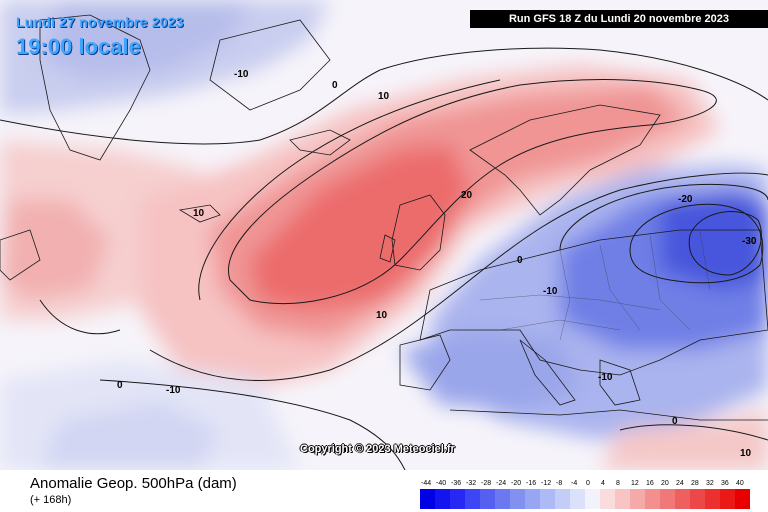 This screenshot has width=768, height=512. I want to click on colorbar-tick-label: 4, so click(603, 483).